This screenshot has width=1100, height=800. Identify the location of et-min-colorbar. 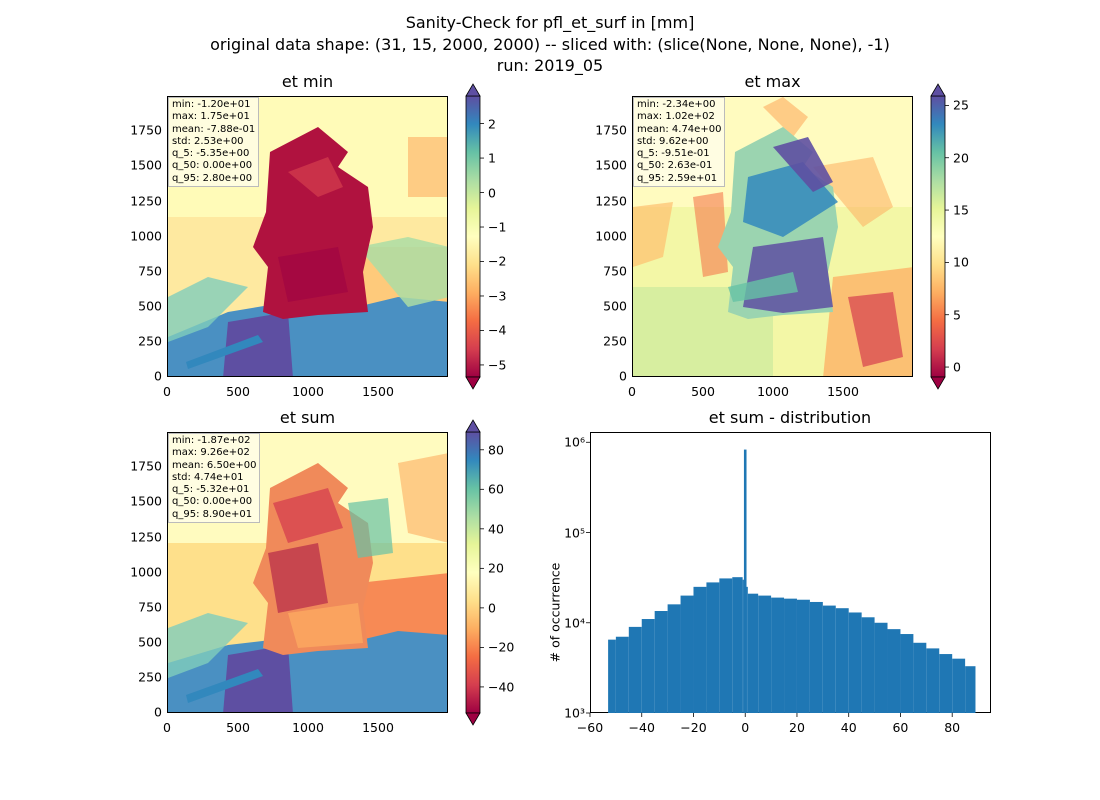
(474, 236).